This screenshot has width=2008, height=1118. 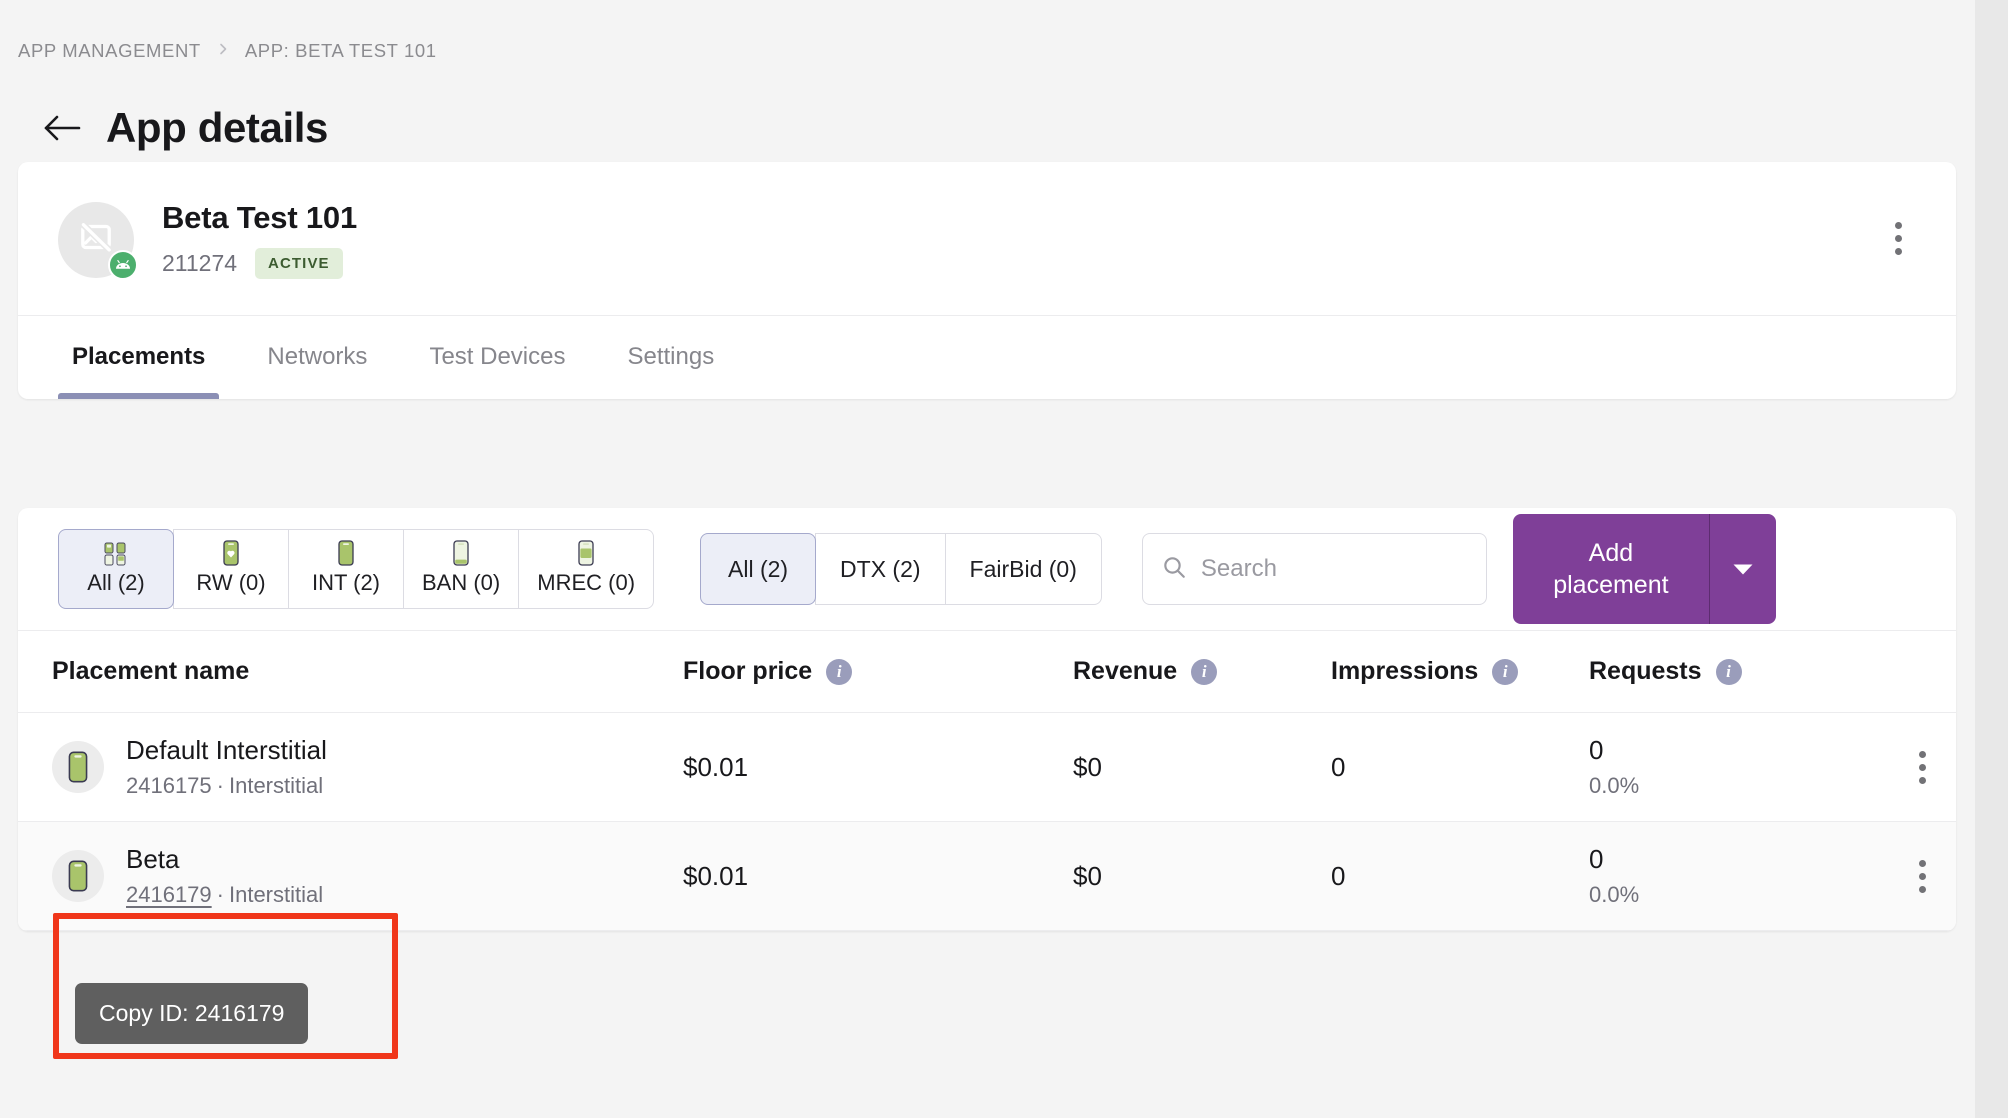 I want to click on search-box, so click(x=1314, y=569).